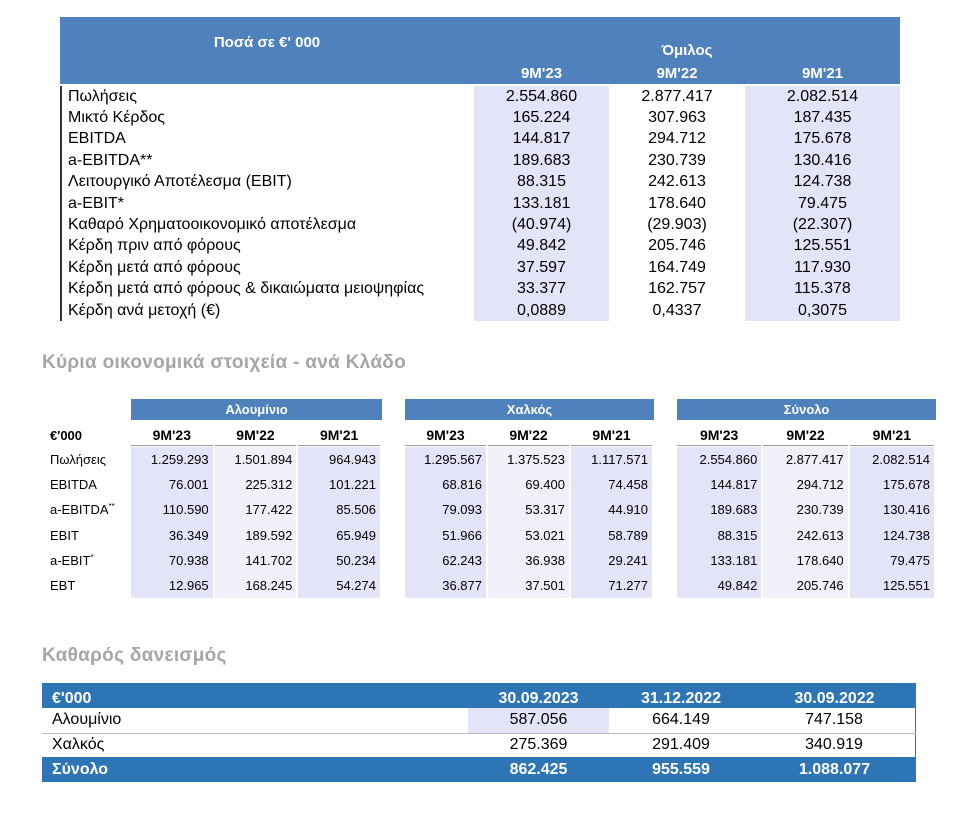  What do you see at coordinates (681, 720) in the screenshot?
I see `cell-value: 664.149` at bounding box center [681, 720].